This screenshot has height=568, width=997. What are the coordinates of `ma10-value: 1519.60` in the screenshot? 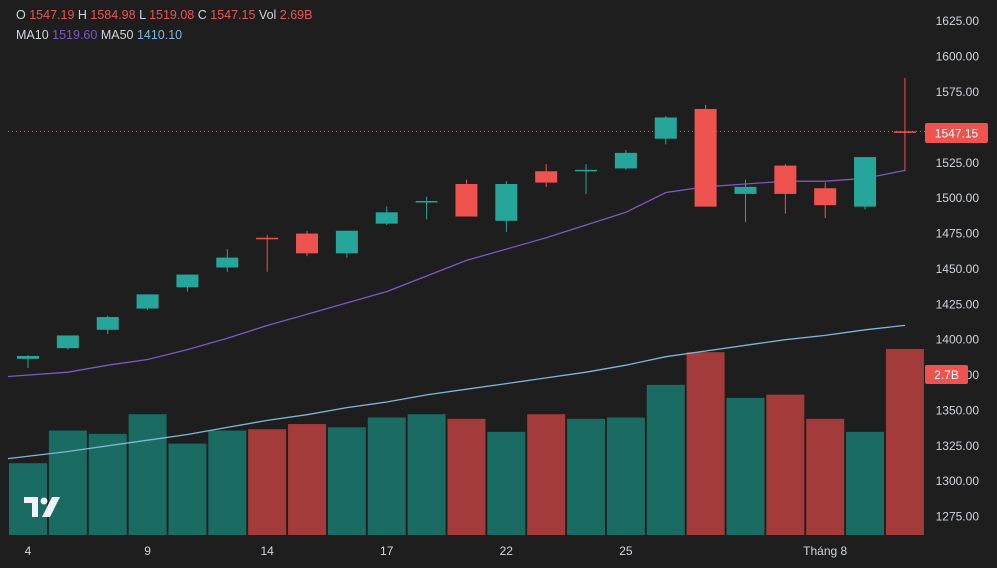 It's located at (75, 35).